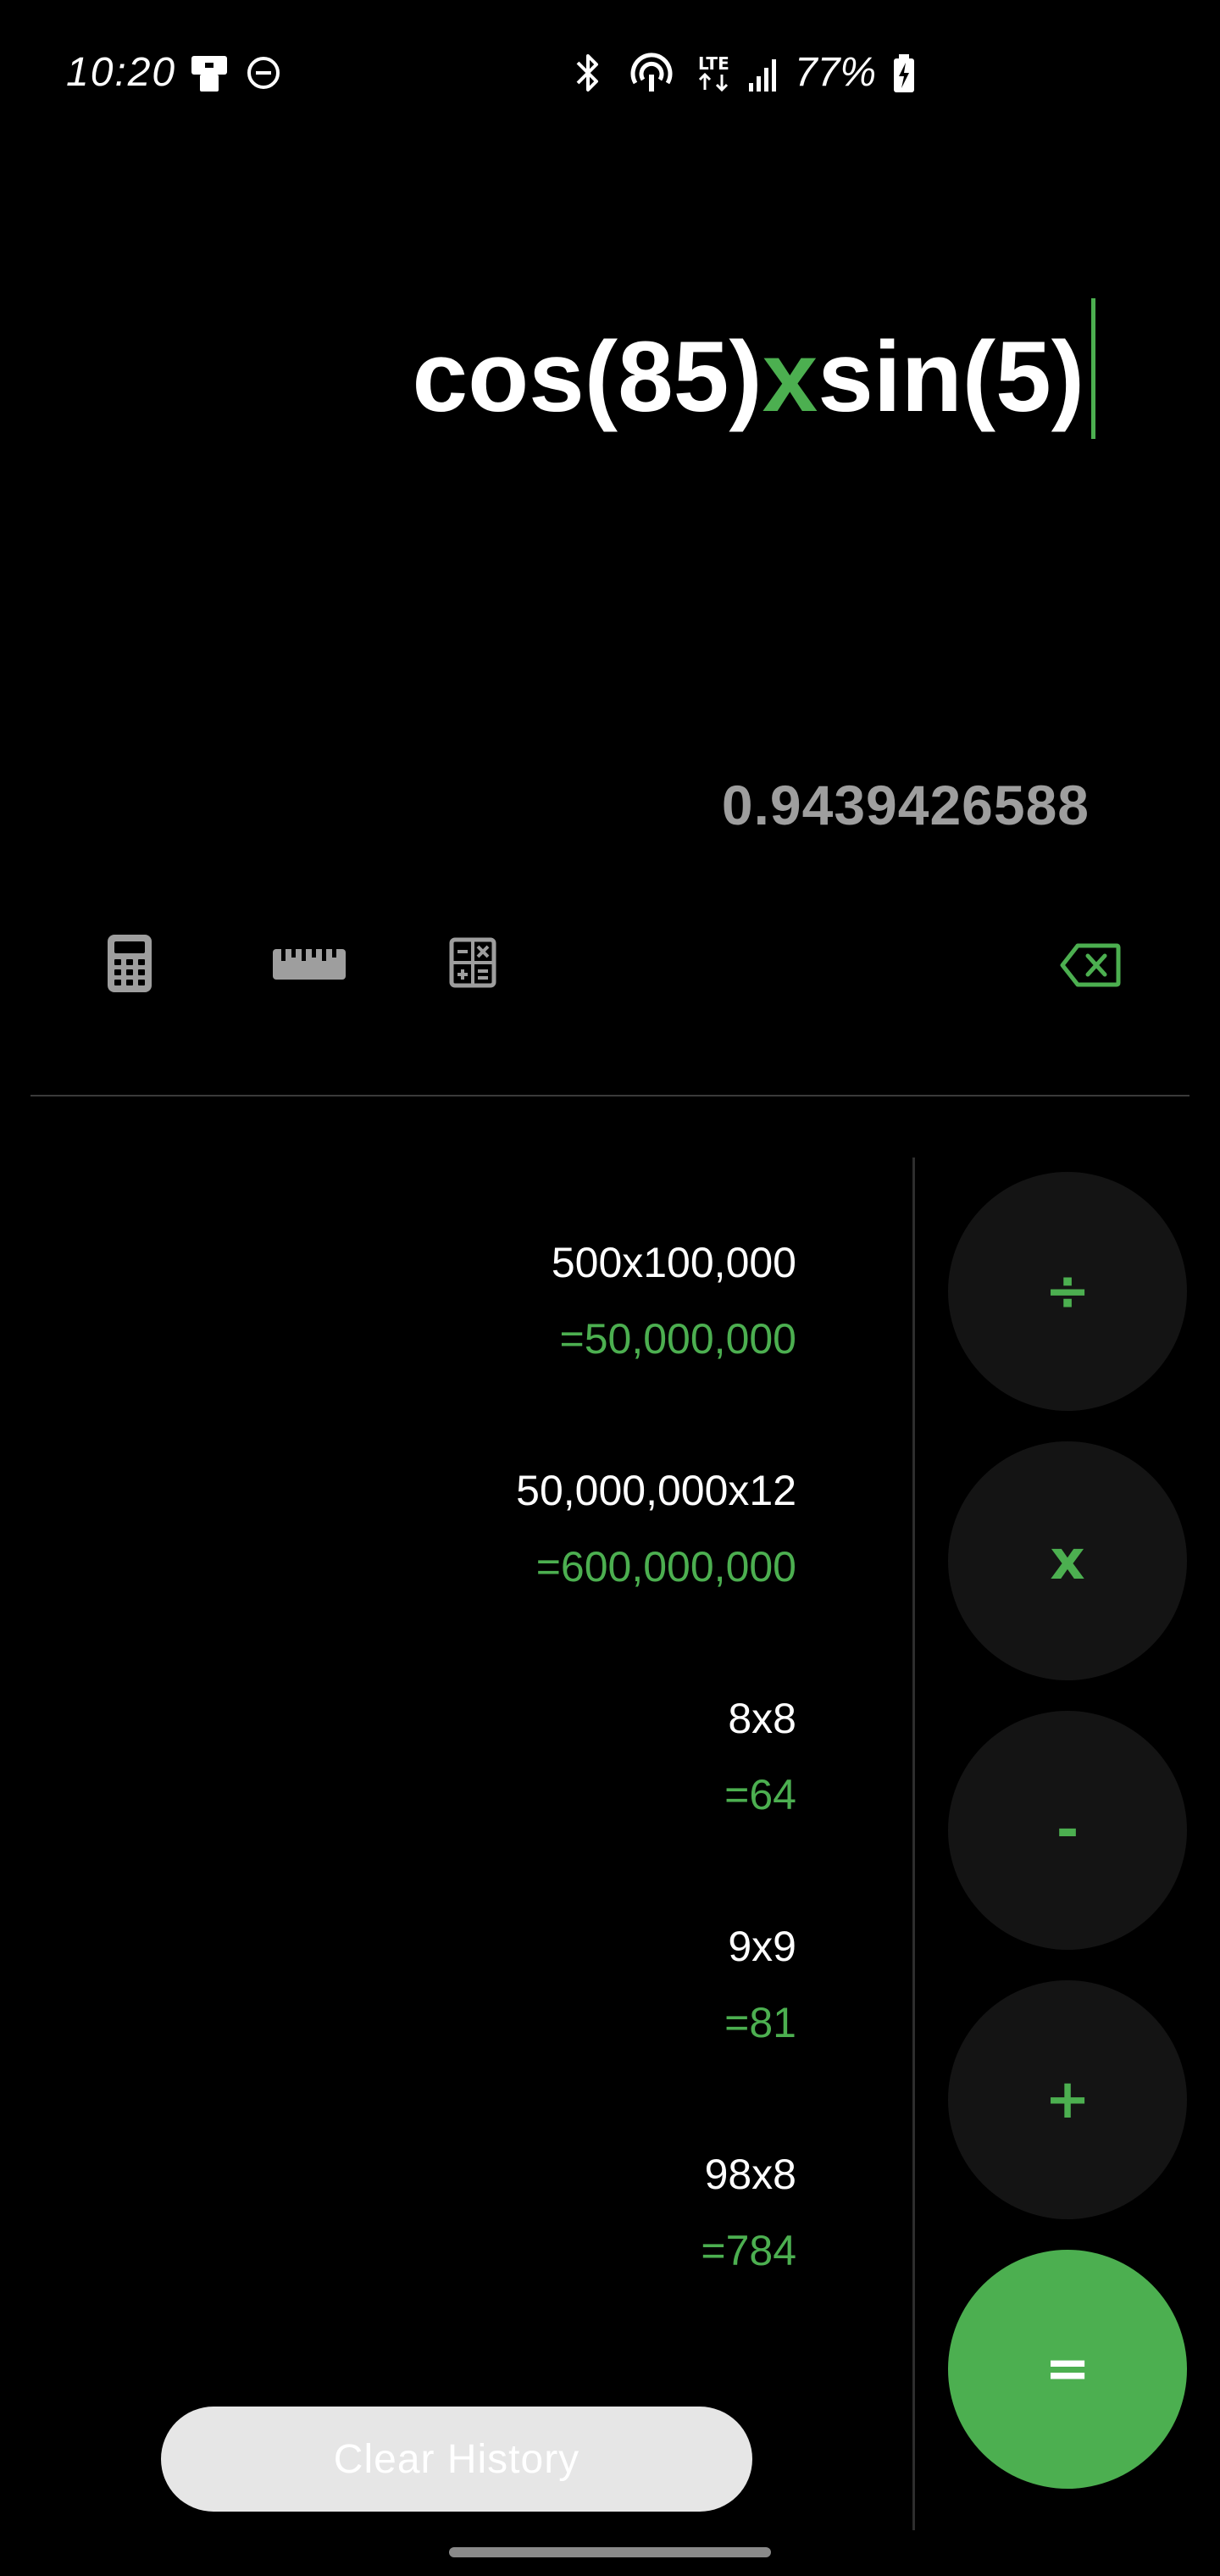 This screenshot has width=1220, height=2576. Describe the element at coordinates (587, 377) in the screenshot. I see `expression-part1: cos(85)` at that location.